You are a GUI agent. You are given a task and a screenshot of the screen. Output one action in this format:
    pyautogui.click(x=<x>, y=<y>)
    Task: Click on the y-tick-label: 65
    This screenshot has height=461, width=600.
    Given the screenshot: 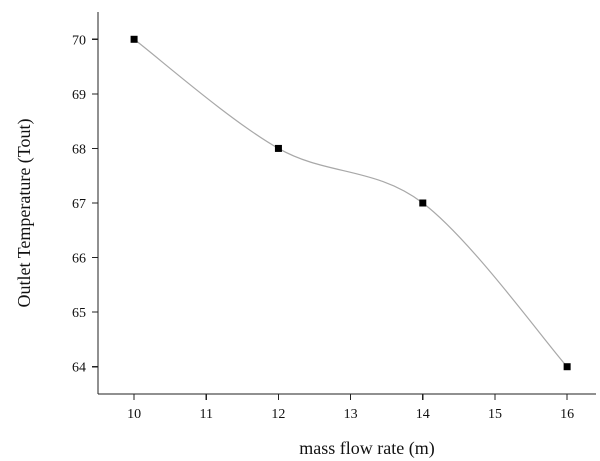 What is the action you would take?
    pyautogui.click(x=79, y=313)
    